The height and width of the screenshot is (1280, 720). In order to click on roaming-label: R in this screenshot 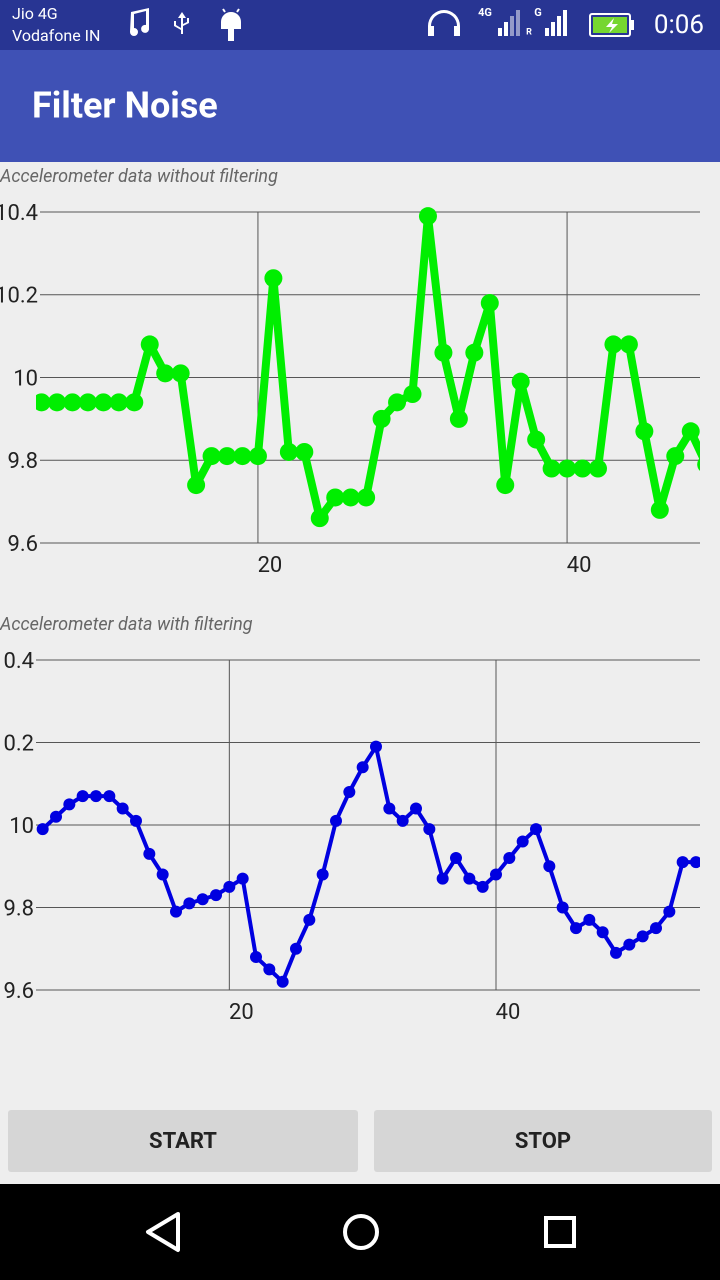, I will do `click(529, 32)`.